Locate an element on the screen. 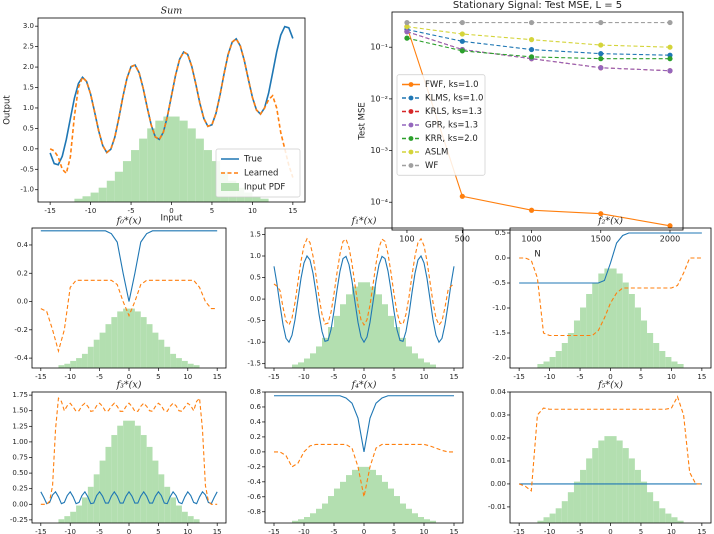 The image size is (714, 534). x-tick-label: 0 is located at coordinates (129, 377).